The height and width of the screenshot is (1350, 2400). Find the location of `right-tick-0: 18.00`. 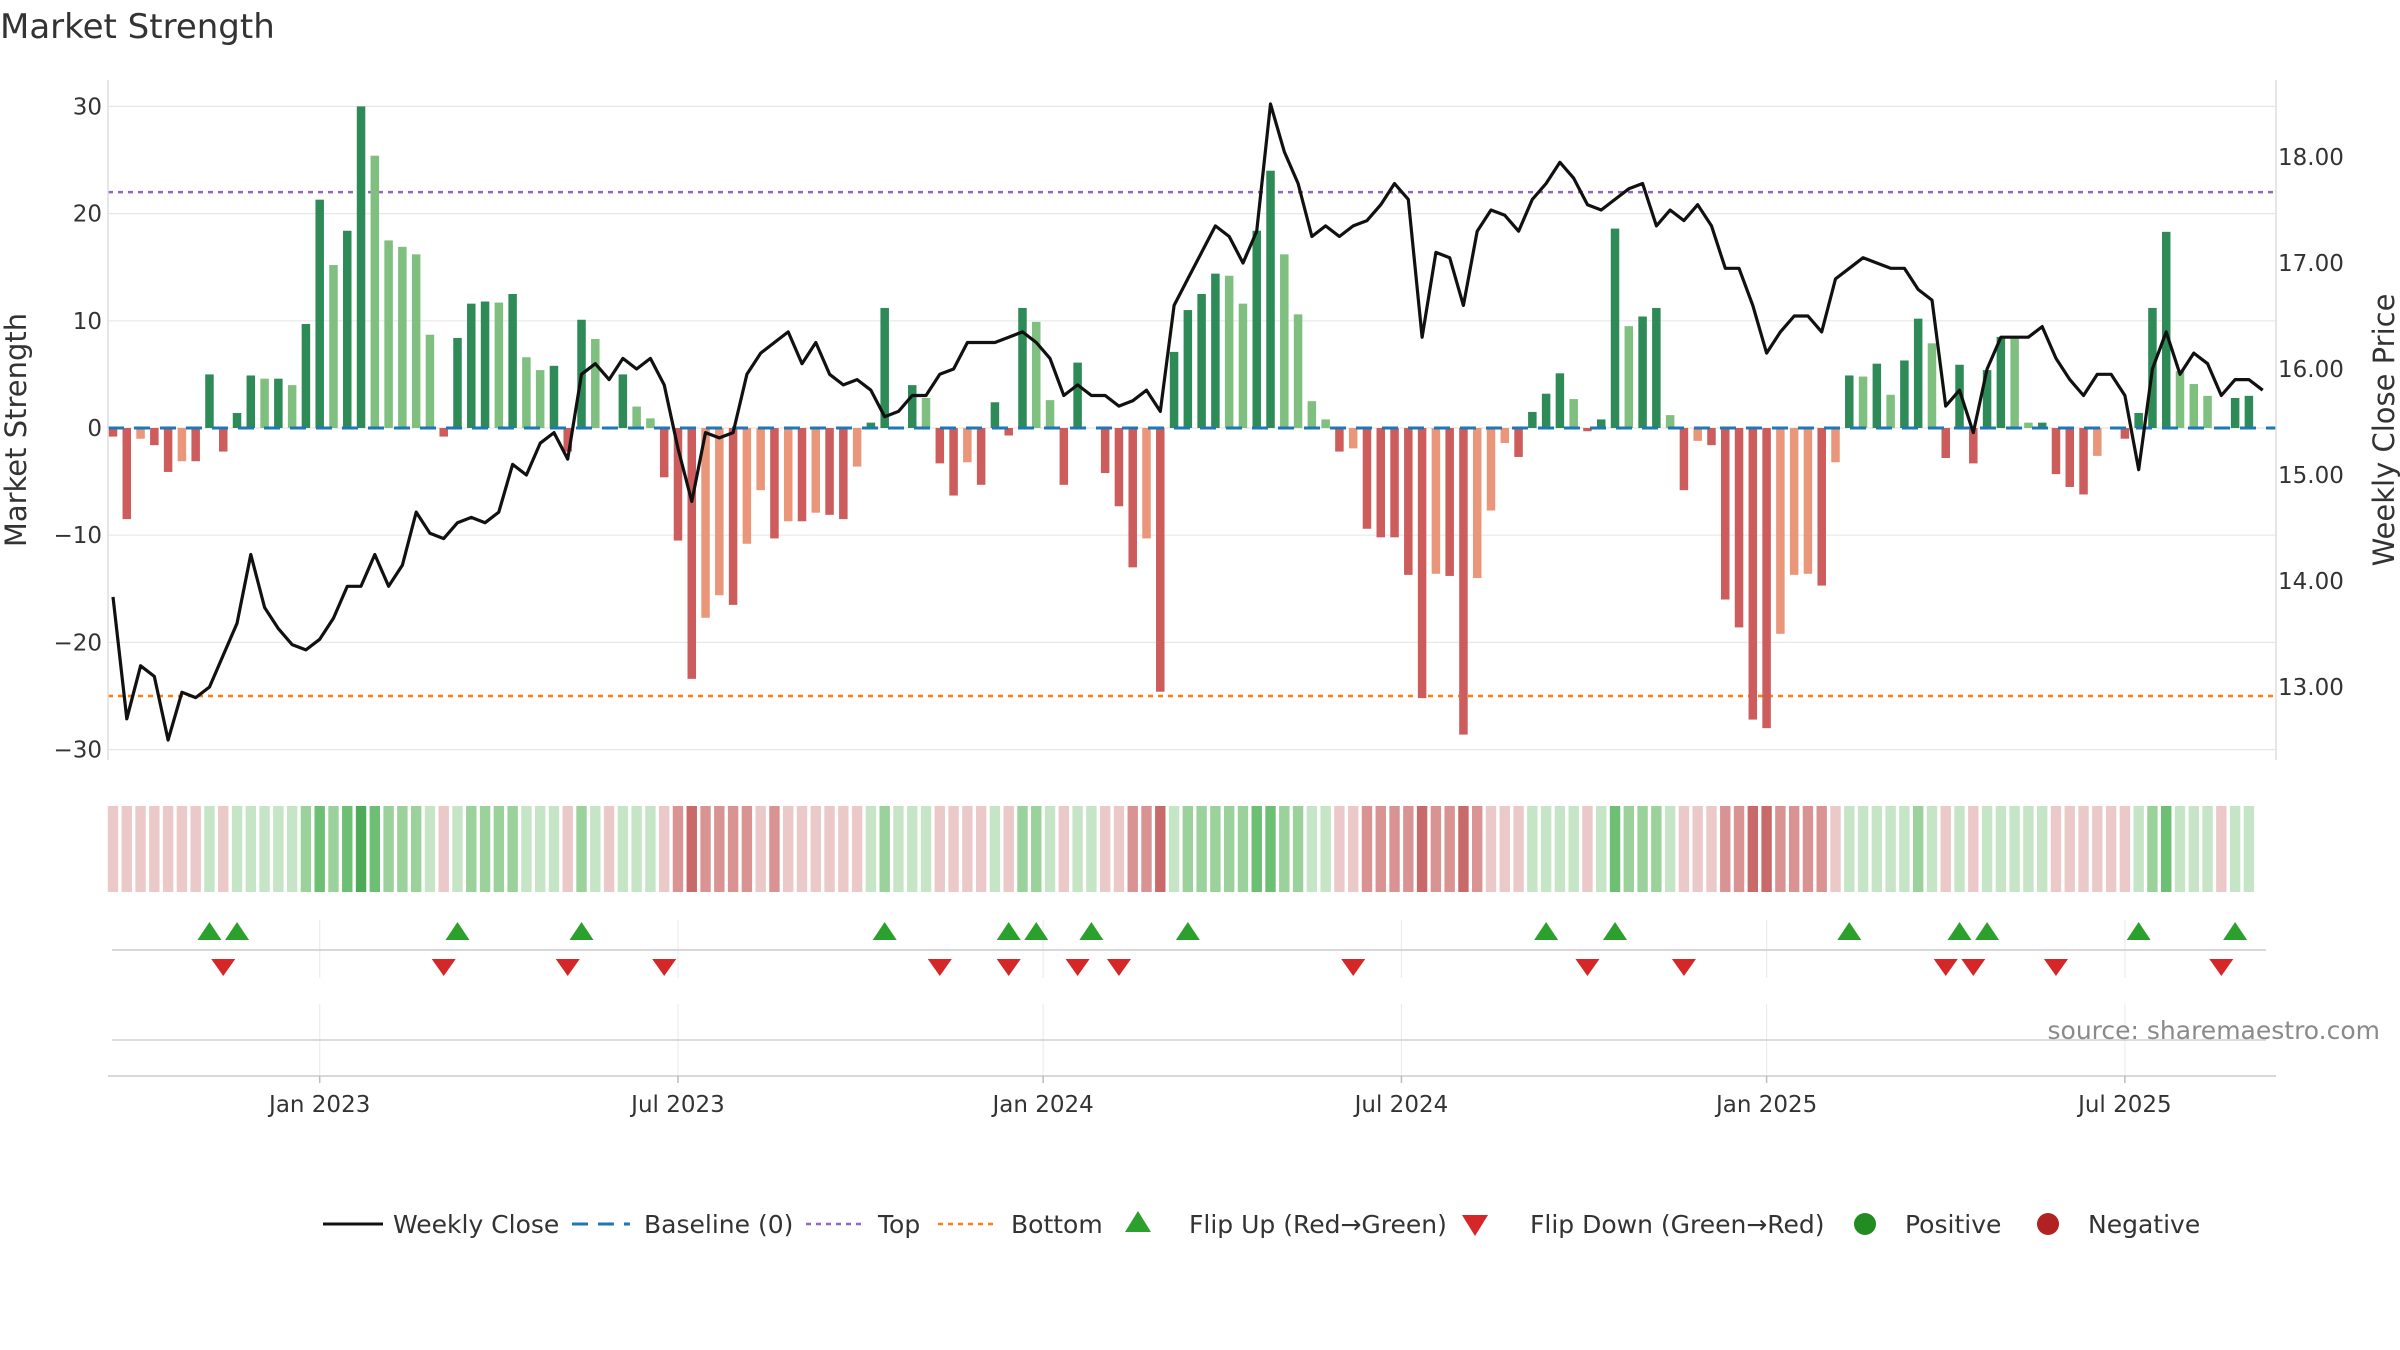

right-tick-0: 18.00 is located at coordinates (2311, 158).